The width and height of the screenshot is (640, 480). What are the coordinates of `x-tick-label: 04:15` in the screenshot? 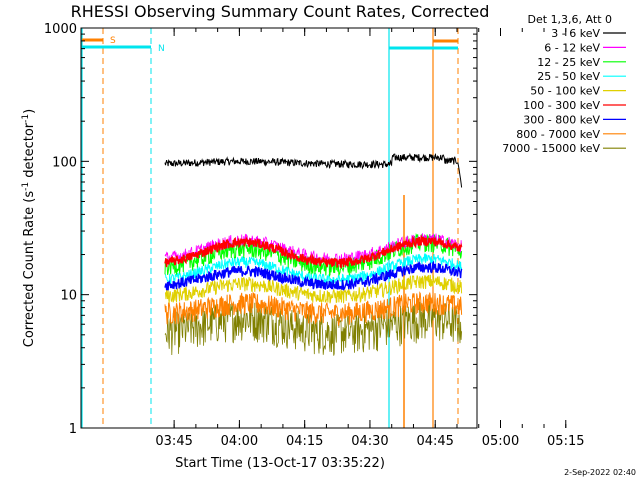 It's located at (304, 441).